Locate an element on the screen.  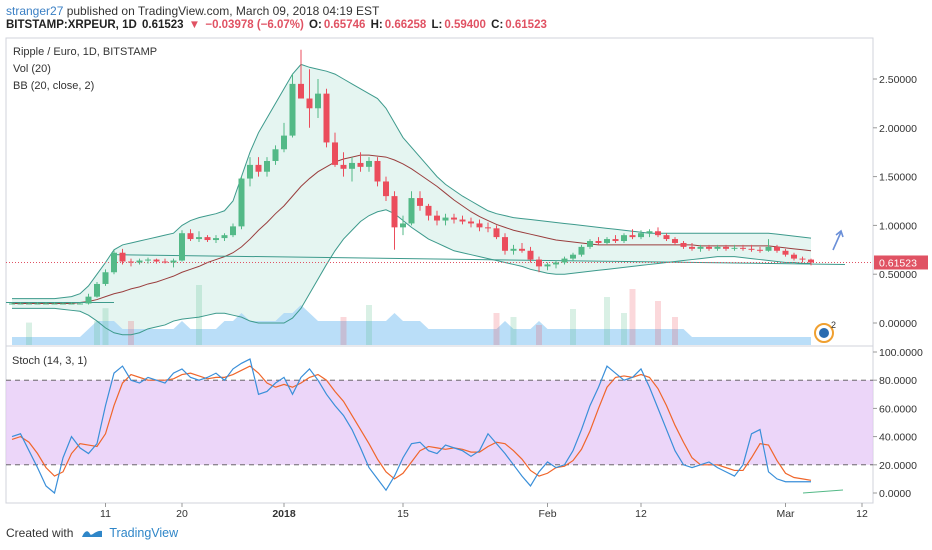
alert-icon: 2 is located at coordinates (825, 331).